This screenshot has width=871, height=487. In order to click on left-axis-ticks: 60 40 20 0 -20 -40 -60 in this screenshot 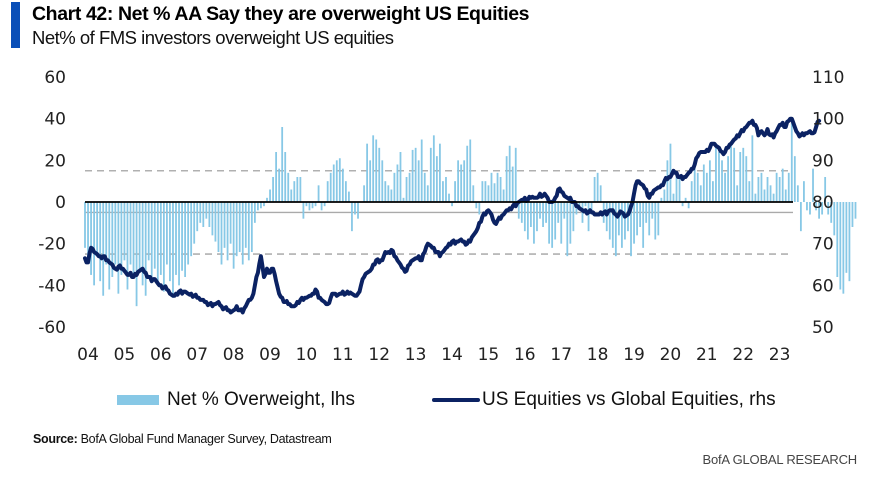, I will do `click(52, 203)`.